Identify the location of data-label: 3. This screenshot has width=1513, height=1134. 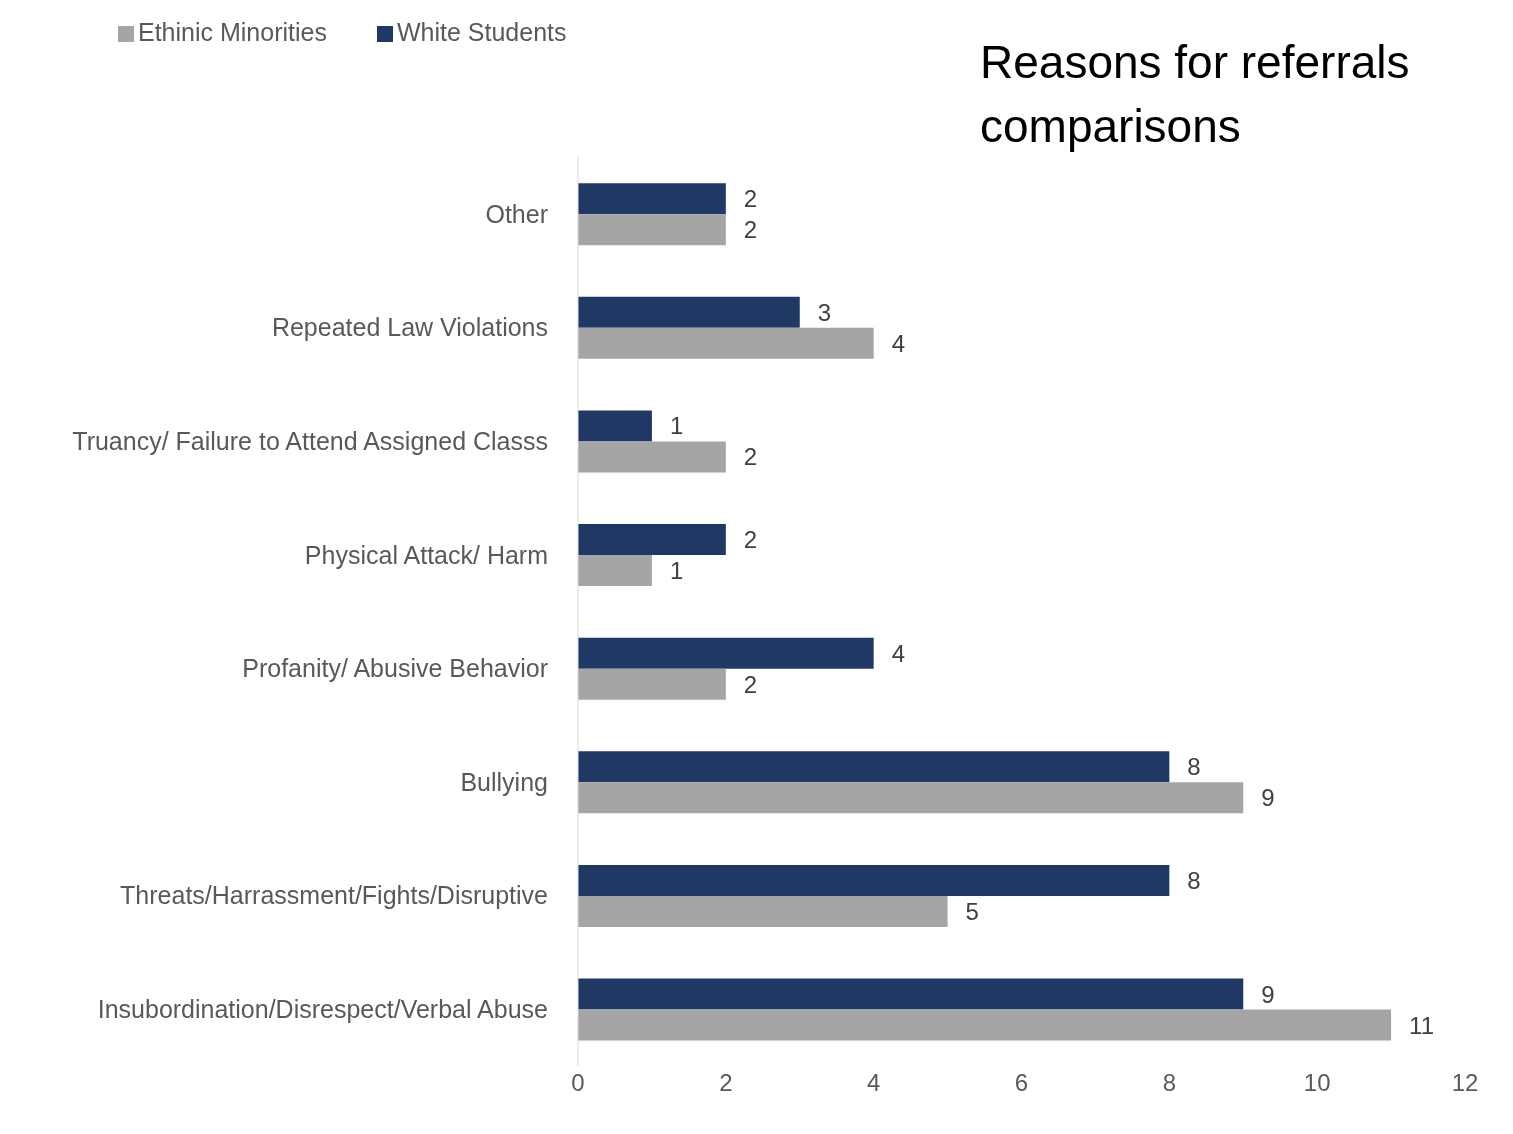
(824, 312).